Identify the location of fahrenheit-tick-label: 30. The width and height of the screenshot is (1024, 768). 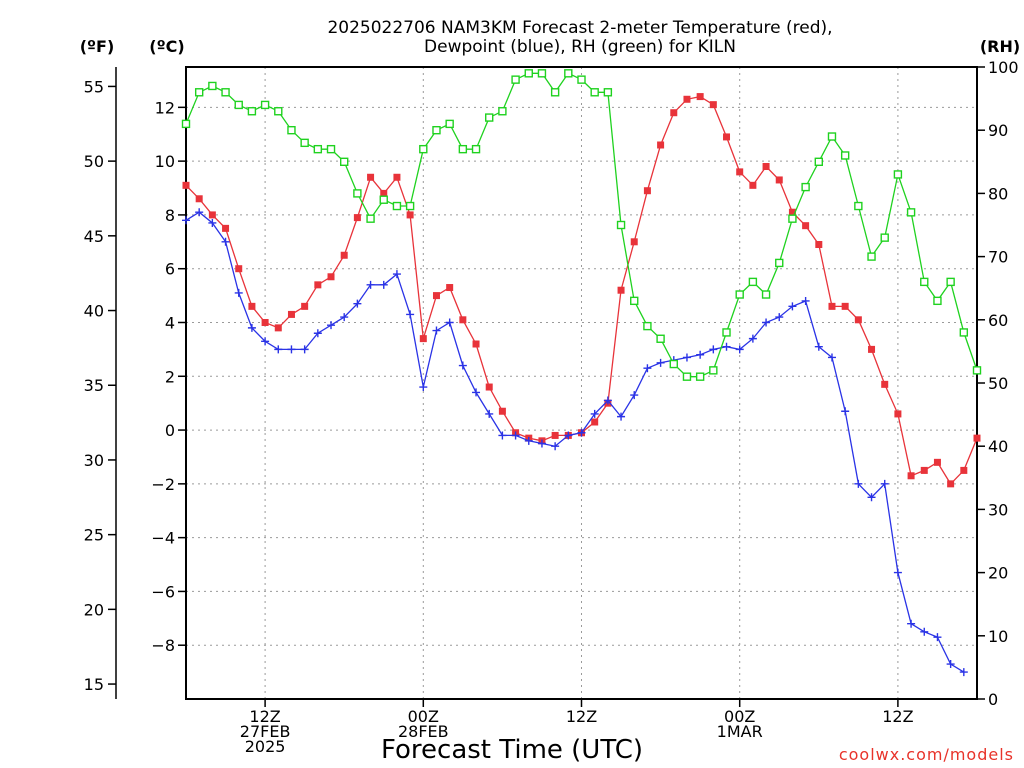
(94, 460).